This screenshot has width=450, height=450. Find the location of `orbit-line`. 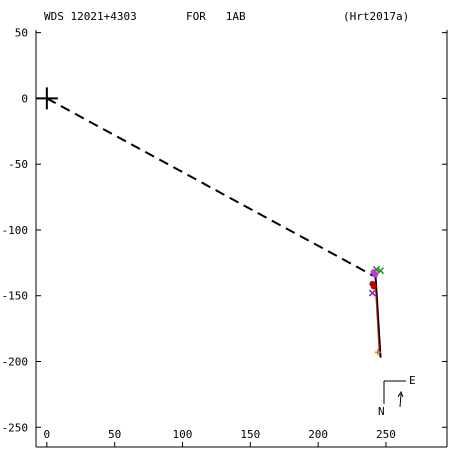

orbit-line is located at coordinates (378, 313).